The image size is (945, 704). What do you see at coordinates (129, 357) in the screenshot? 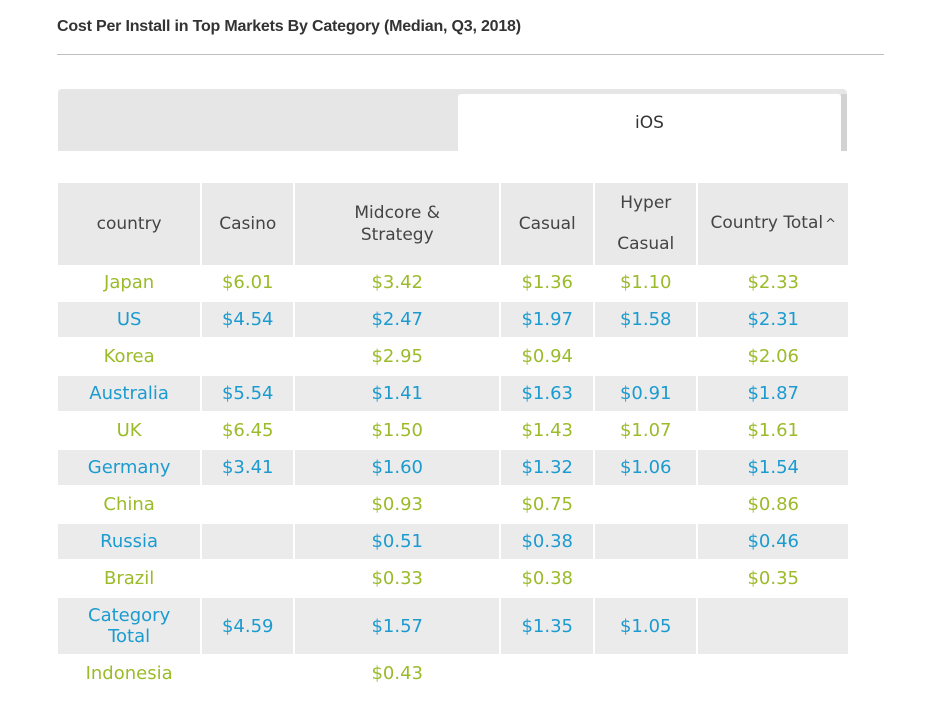
I see `cell-country: Korea` at bounding box center [129, 357].